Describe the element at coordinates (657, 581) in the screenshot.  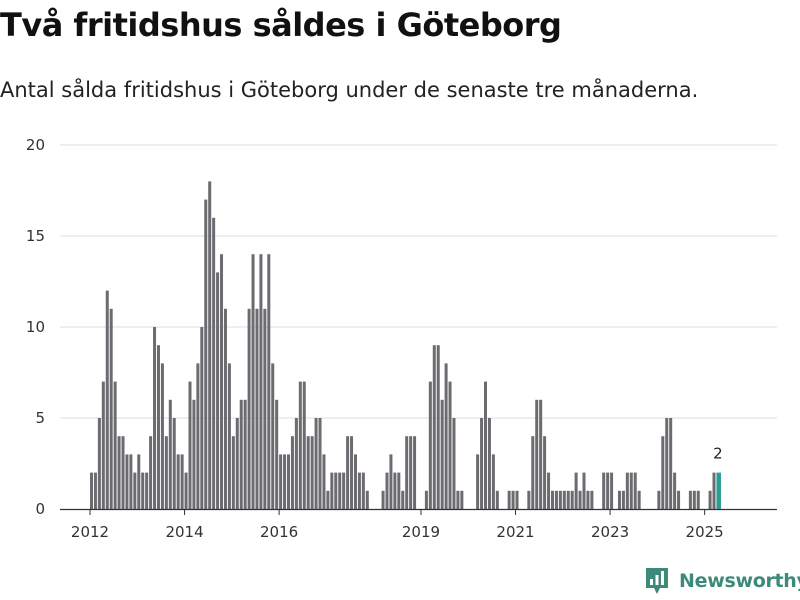
I see `bar-chart-icon` at that location.